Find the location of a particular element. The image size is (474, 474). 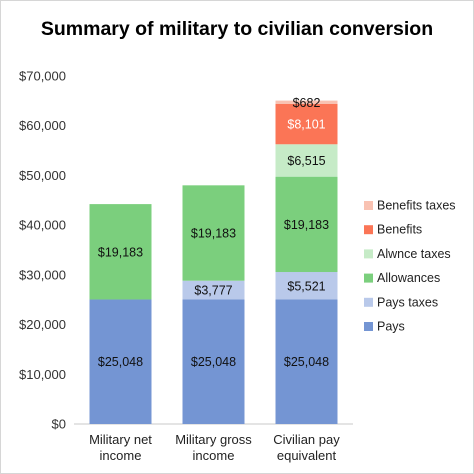

bar-data-label: $8,101 is located at coordinates (306, 125).